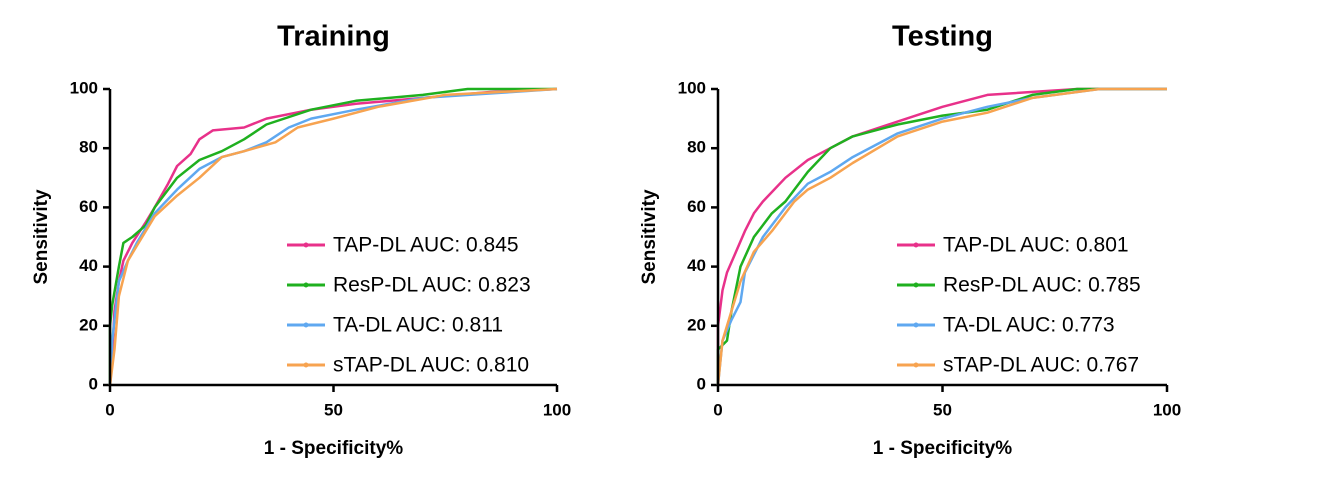 The image size is (1330, 485). Describe the element at coordinates (333, 37) in the screenshot. I see `chart-title: Training` at that location.